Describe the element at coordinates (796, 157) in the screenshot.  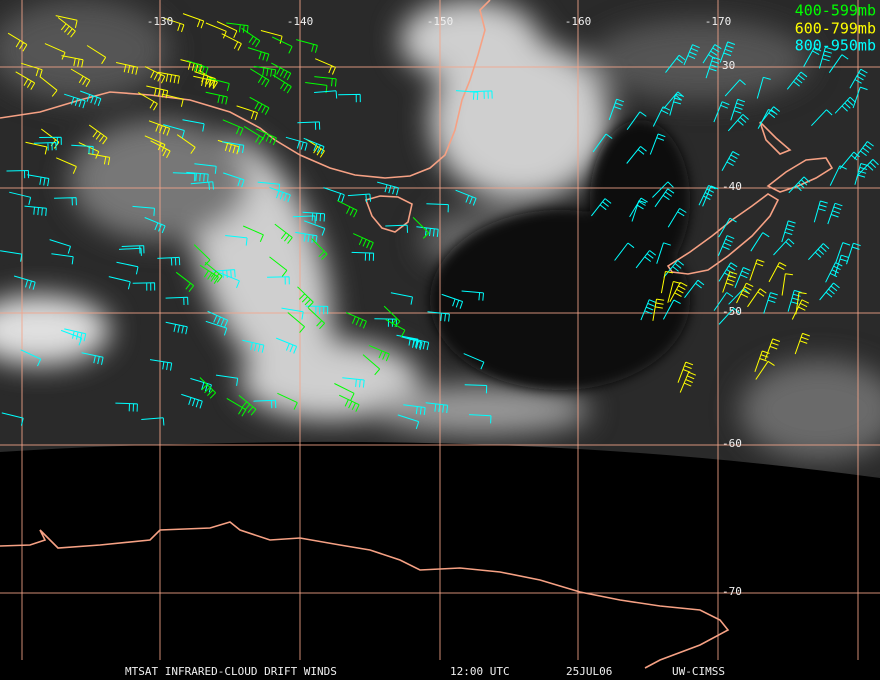
I see `nz-north-coast` at that location.